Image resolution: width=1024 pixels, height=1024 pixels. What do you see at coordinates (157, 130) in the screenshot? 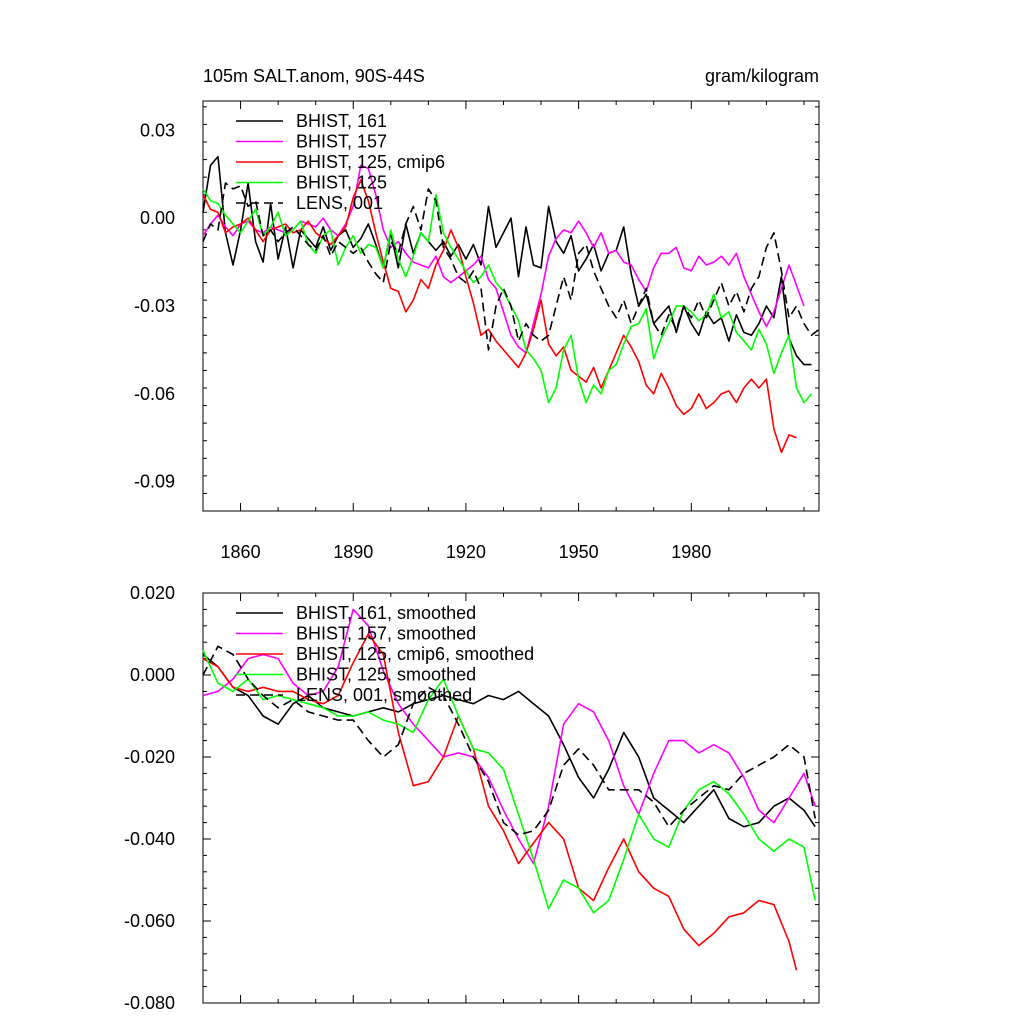
I see `top-y-tick-label: 0.03` at bounding box center [157, 130].